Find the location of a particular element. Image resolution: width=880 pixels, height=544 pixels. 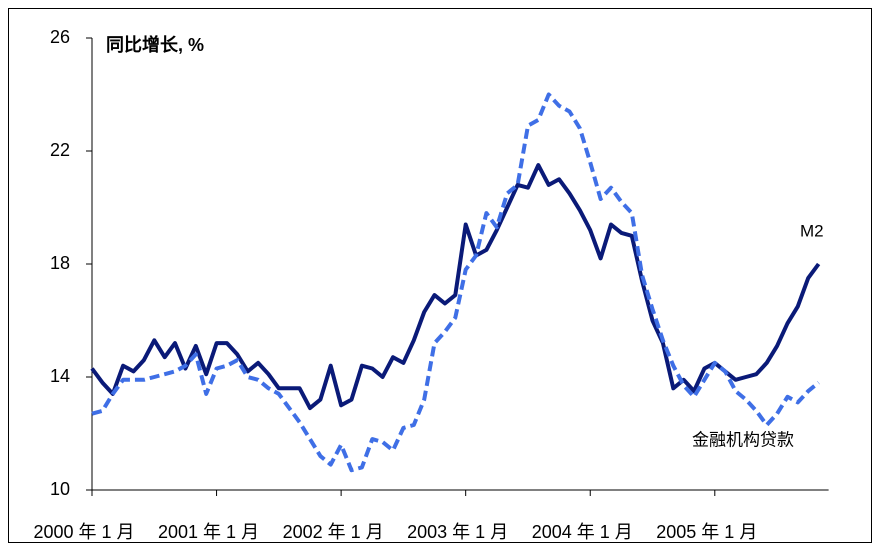

x-tick-label: 2004 年 1 月 is located at coordinates (582, 532).